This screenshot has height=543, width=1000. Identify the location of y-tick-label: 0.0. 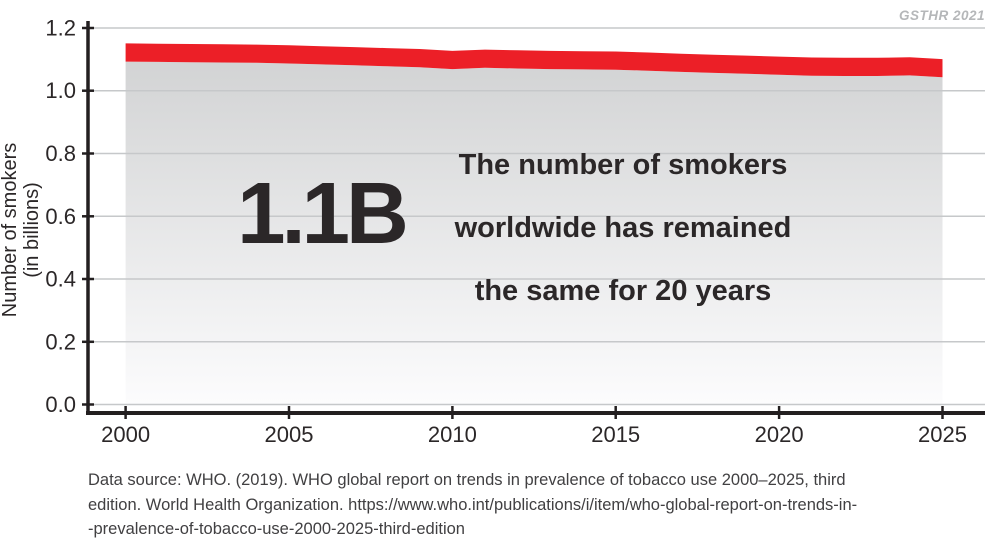
(60, 404).